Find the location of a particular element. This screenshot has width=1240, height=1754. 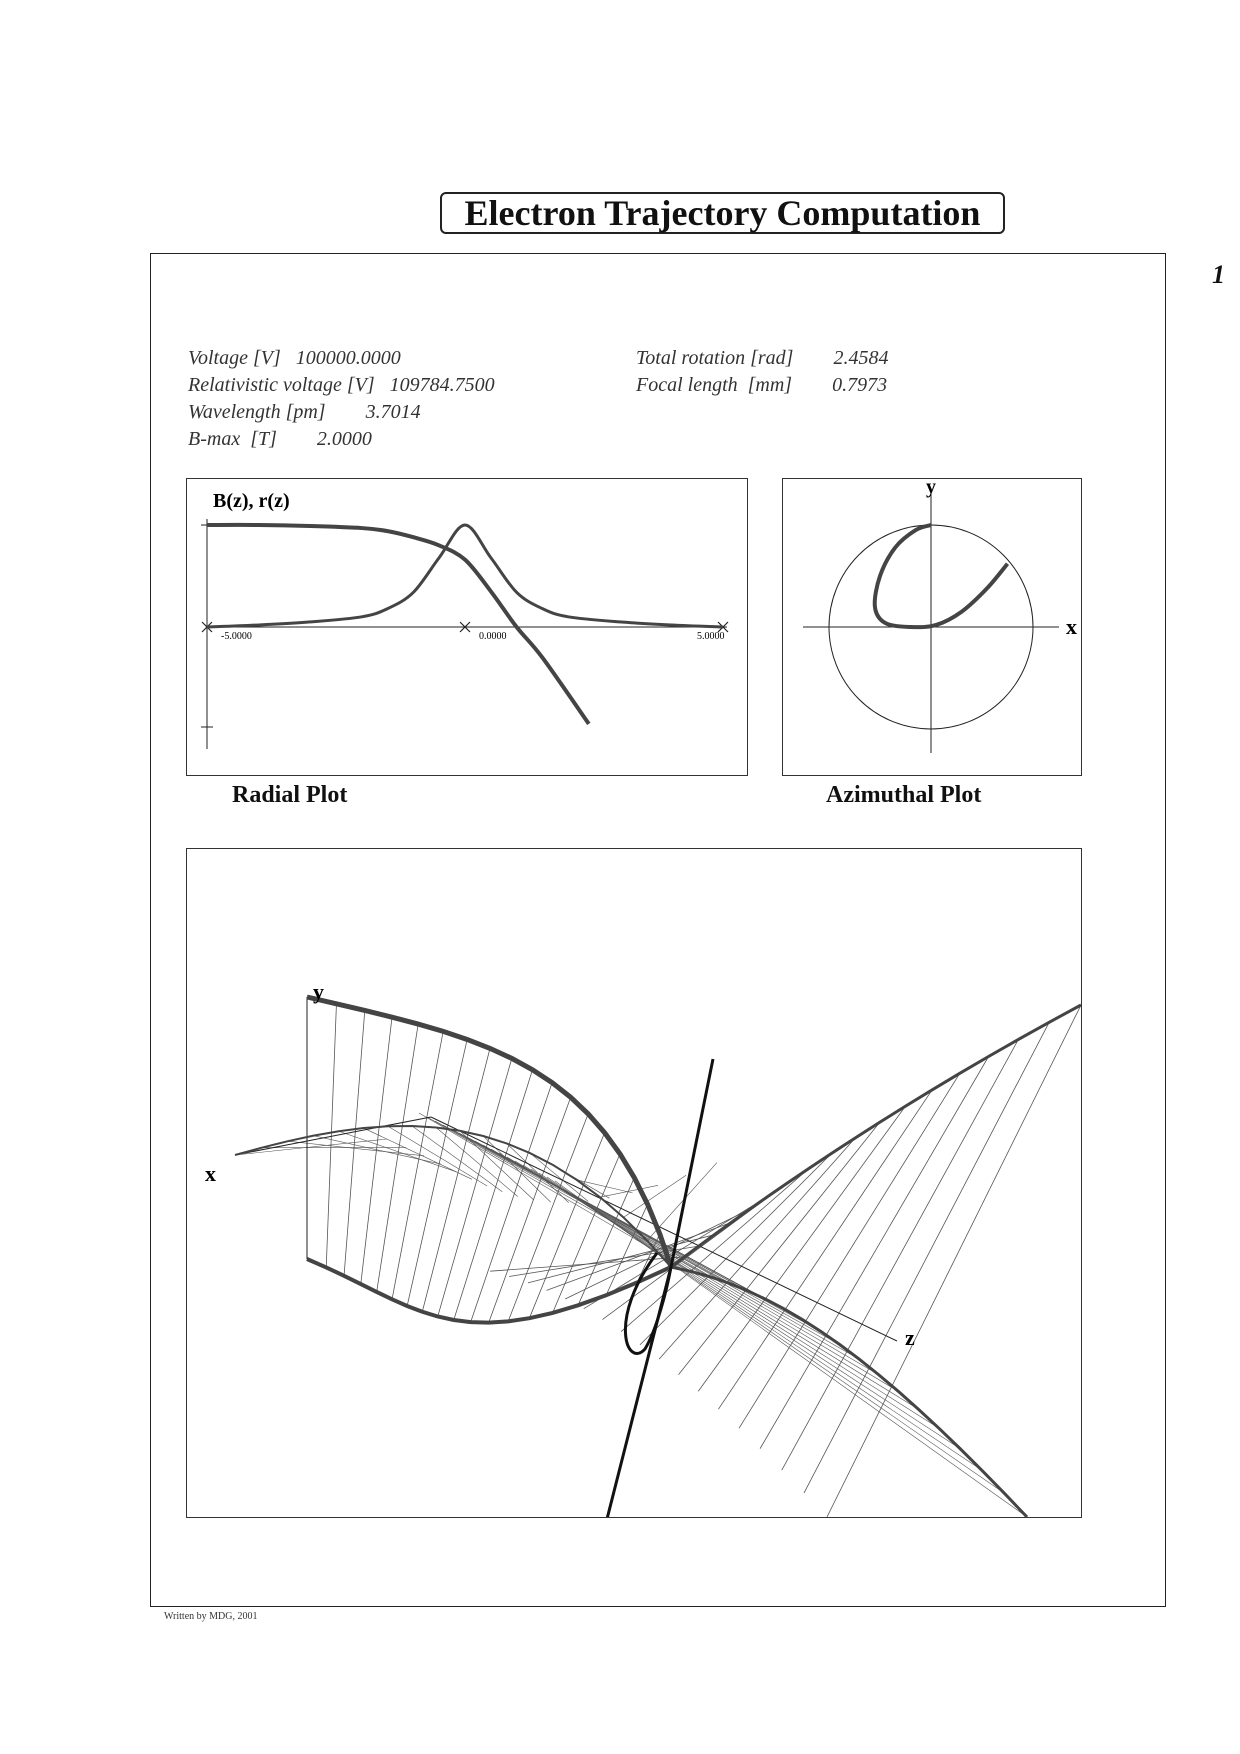

azimuthal-y-label: y is located at coordinates (931, 488).